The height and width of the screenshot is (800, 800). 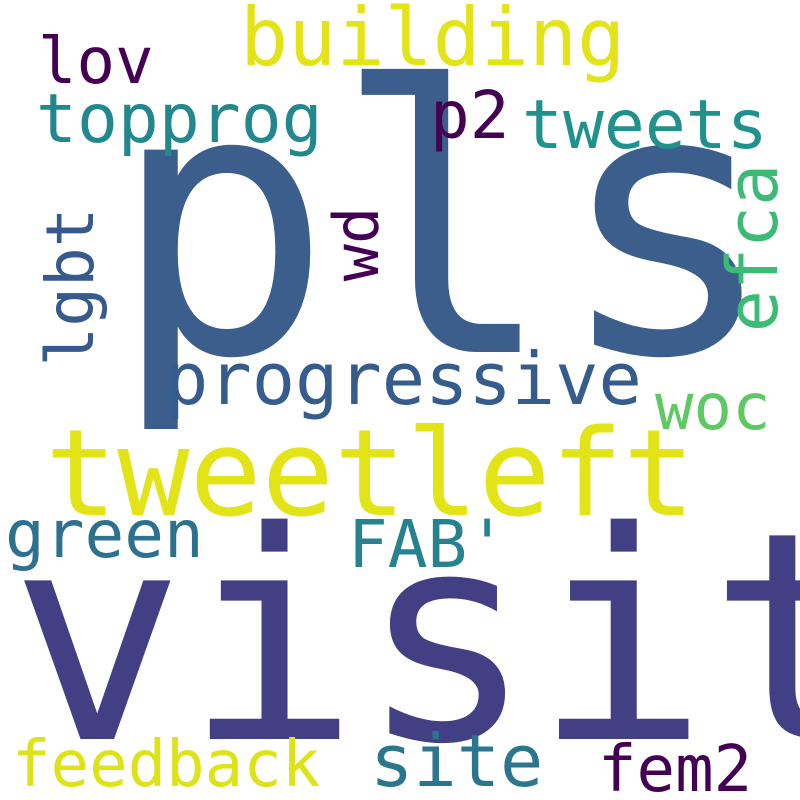 I want to click on word-building: building, so click(x=432, y=39).